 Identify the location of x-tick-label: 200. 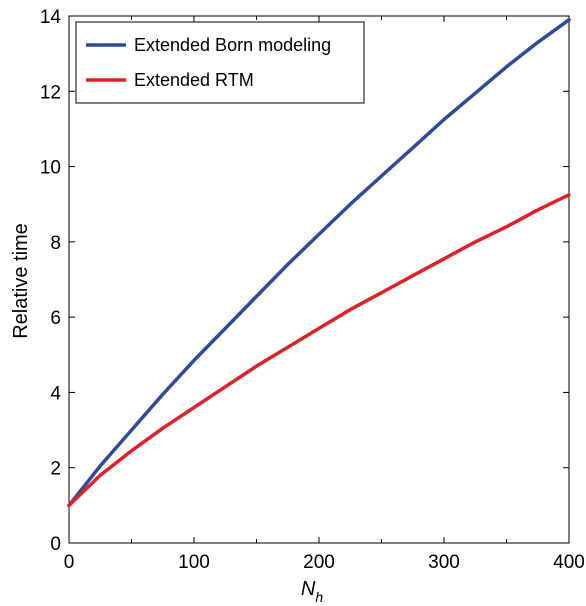
(319, 562).